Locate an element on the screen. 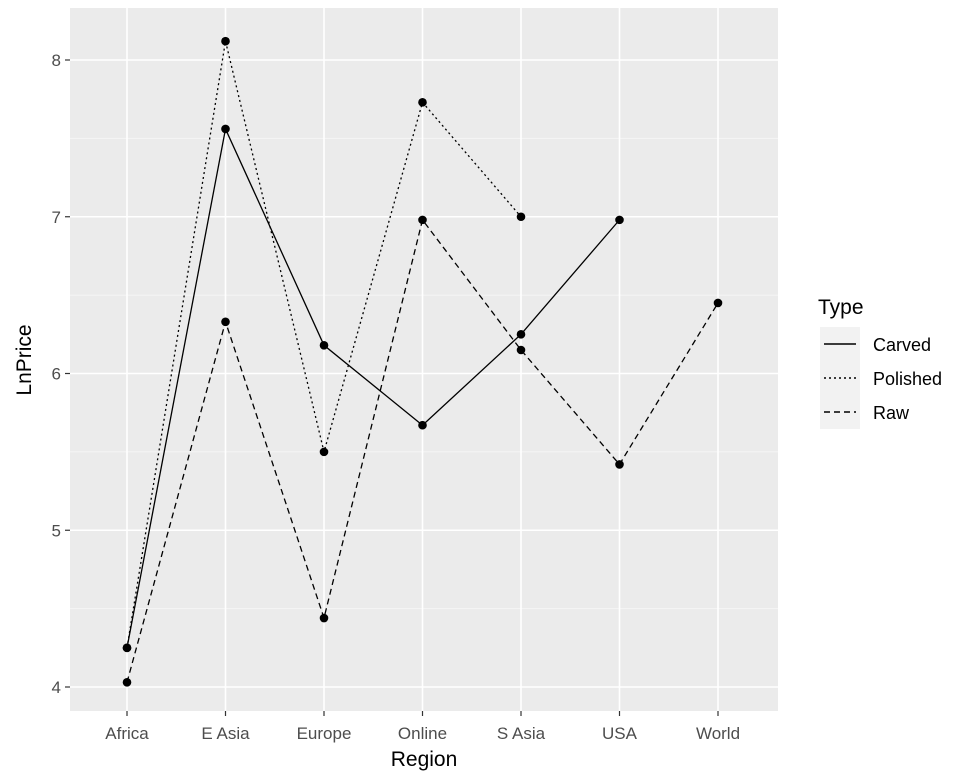  x-tick-label: World is located at coordinates (718, 733).